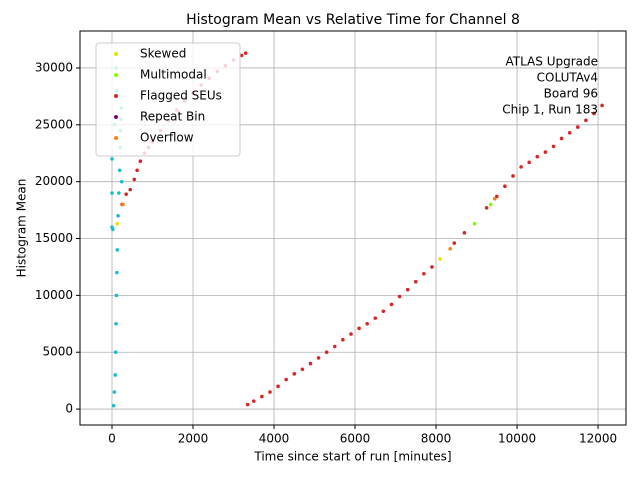  Describe the element at coordinates (57, 352) in the screenshot. I see `y-tick-label: 5000` at that location.